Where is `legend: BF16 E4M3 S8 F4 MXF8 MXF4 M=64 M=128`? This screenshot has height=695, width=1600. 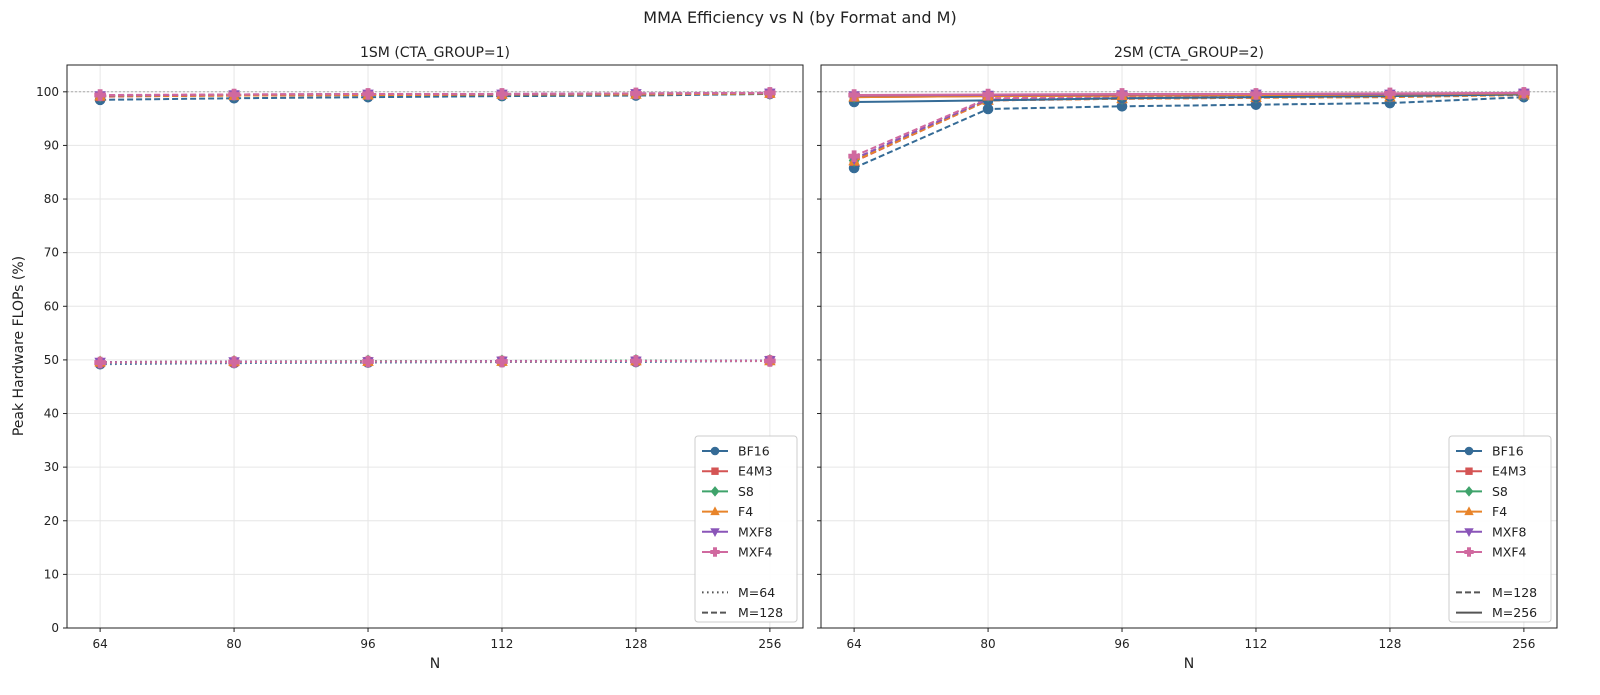 legend: BF16 E4M3 S8 F4 MXF8 MXF4 M=64 M=128 is located at coordinates (746, 529).